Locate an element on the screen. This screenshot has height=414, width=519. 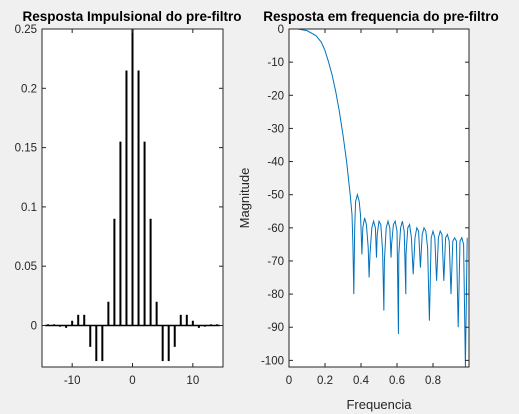
impulse-x-tick-label: 10 is located at coordinates (192, 381).